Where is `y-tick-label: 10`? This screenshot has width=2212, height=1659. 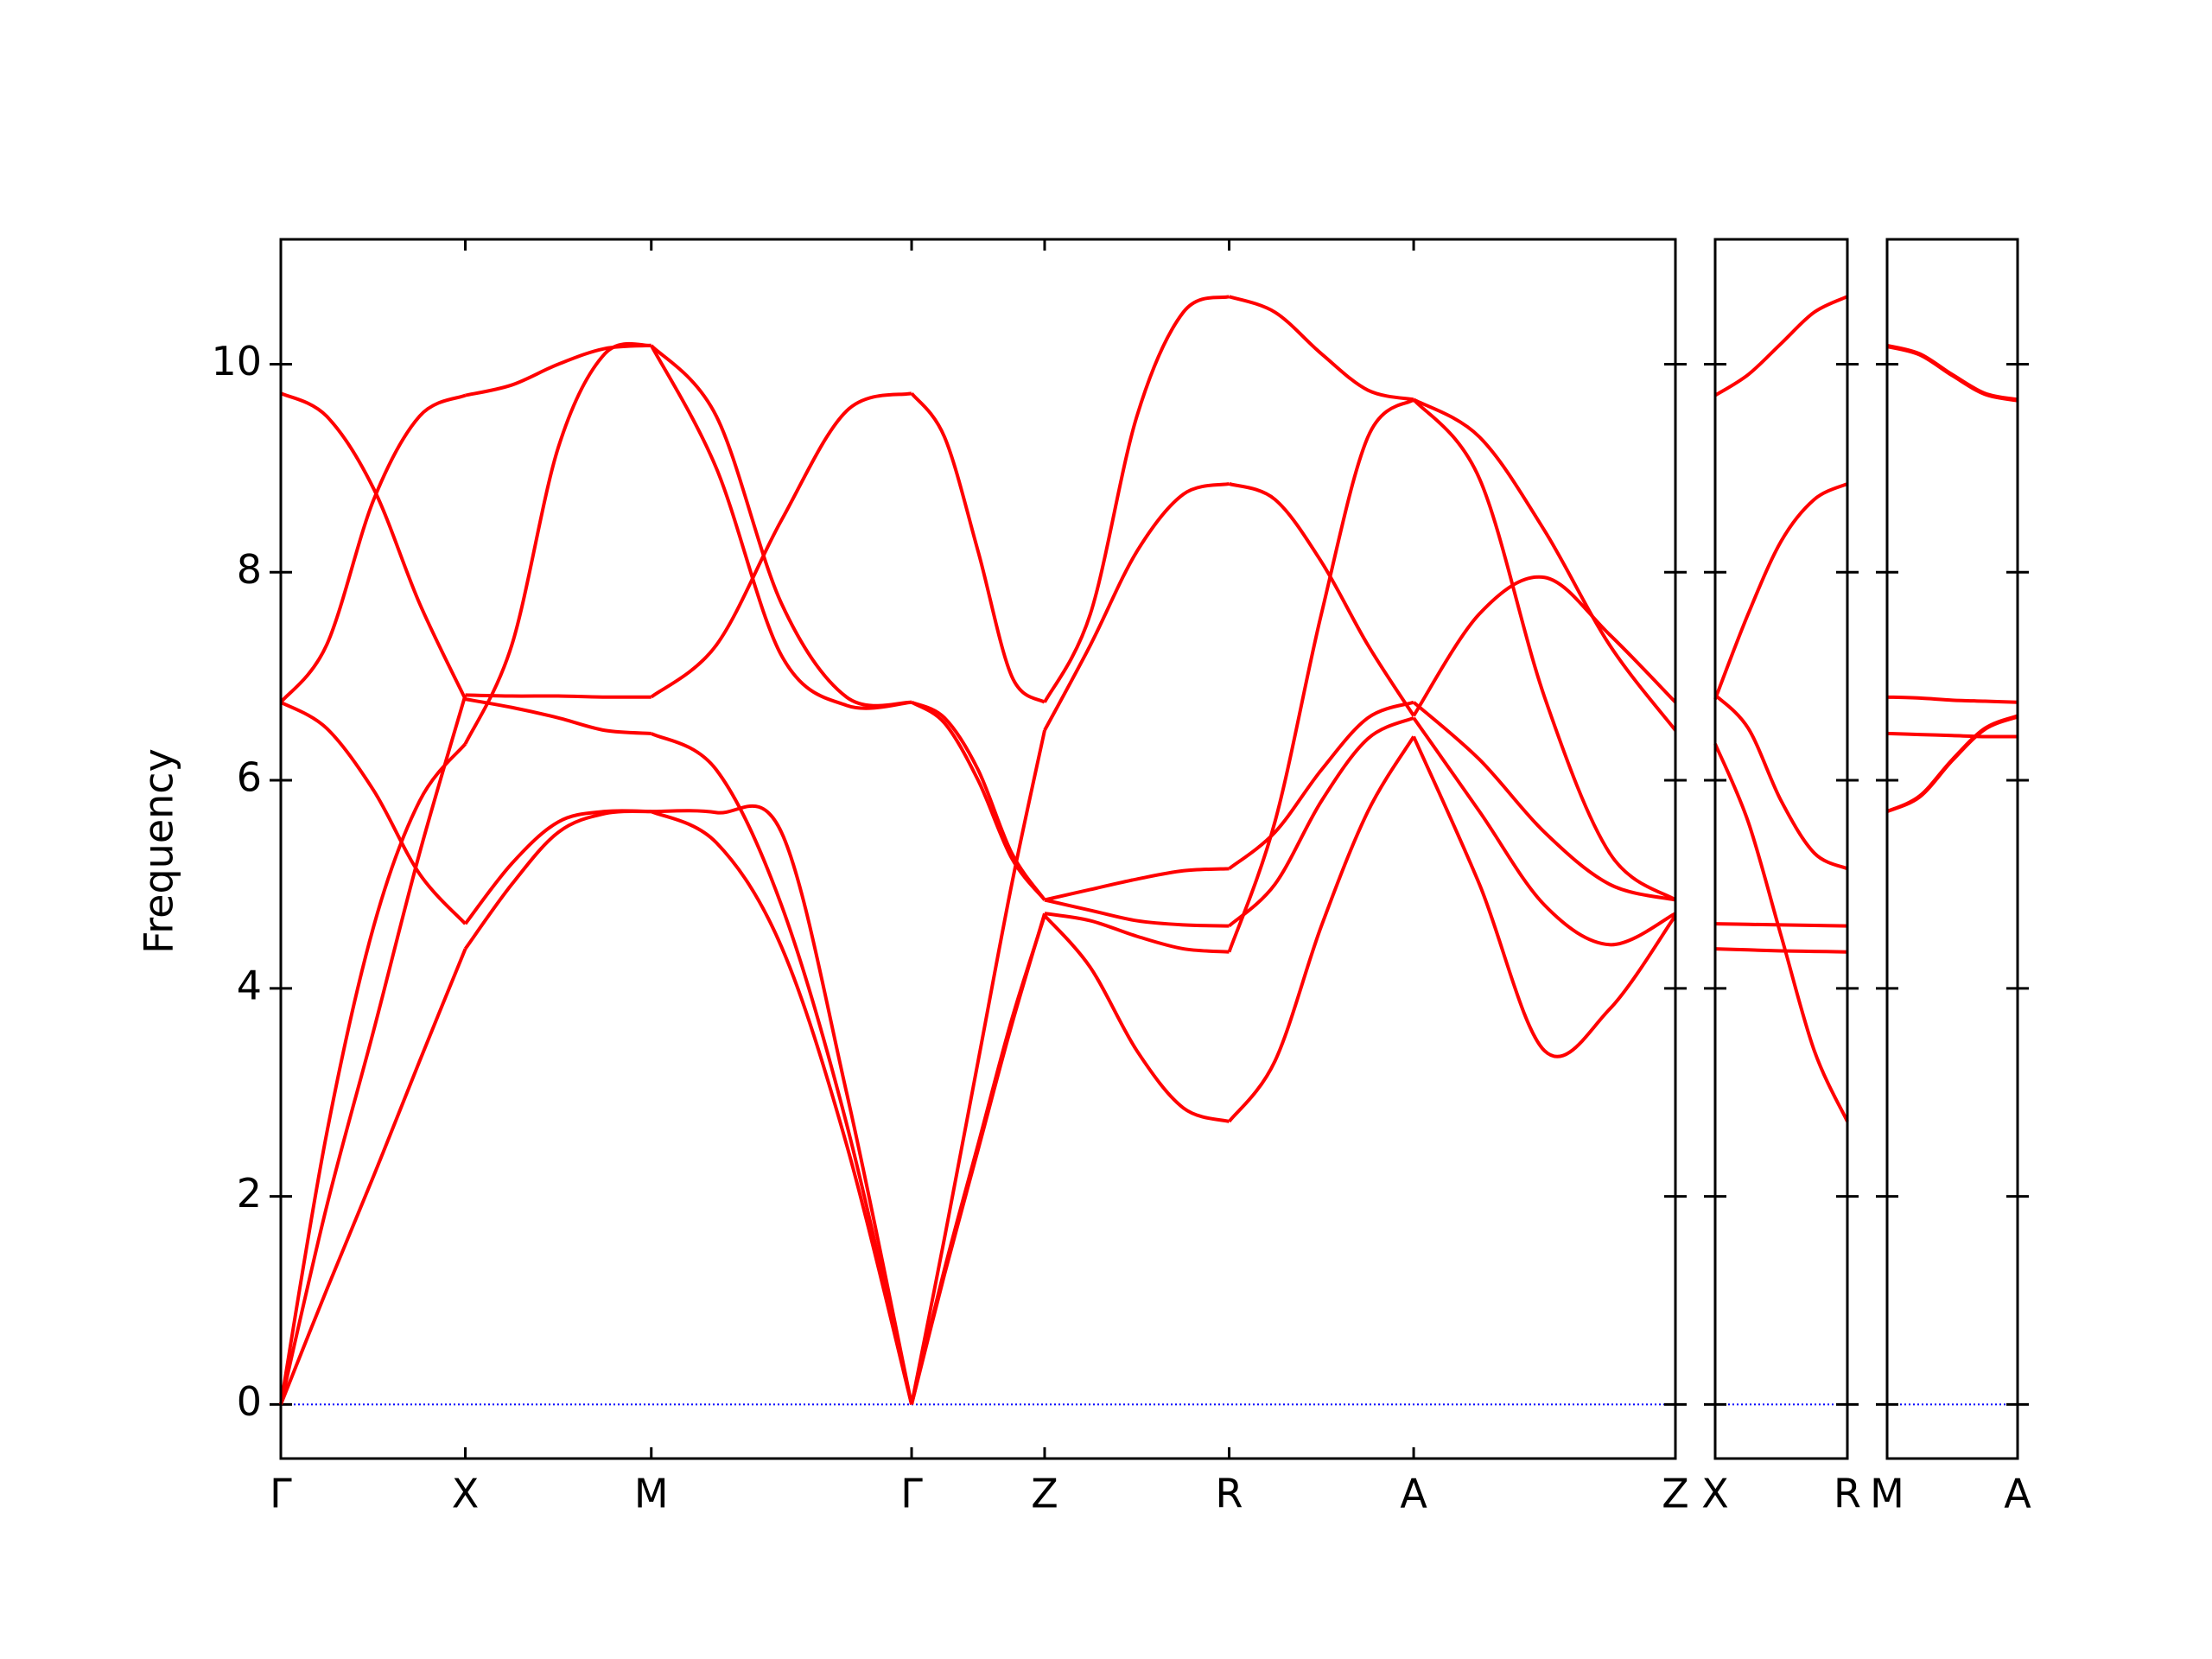
y-tick-label: 10 is located at coordinates (236, 361).